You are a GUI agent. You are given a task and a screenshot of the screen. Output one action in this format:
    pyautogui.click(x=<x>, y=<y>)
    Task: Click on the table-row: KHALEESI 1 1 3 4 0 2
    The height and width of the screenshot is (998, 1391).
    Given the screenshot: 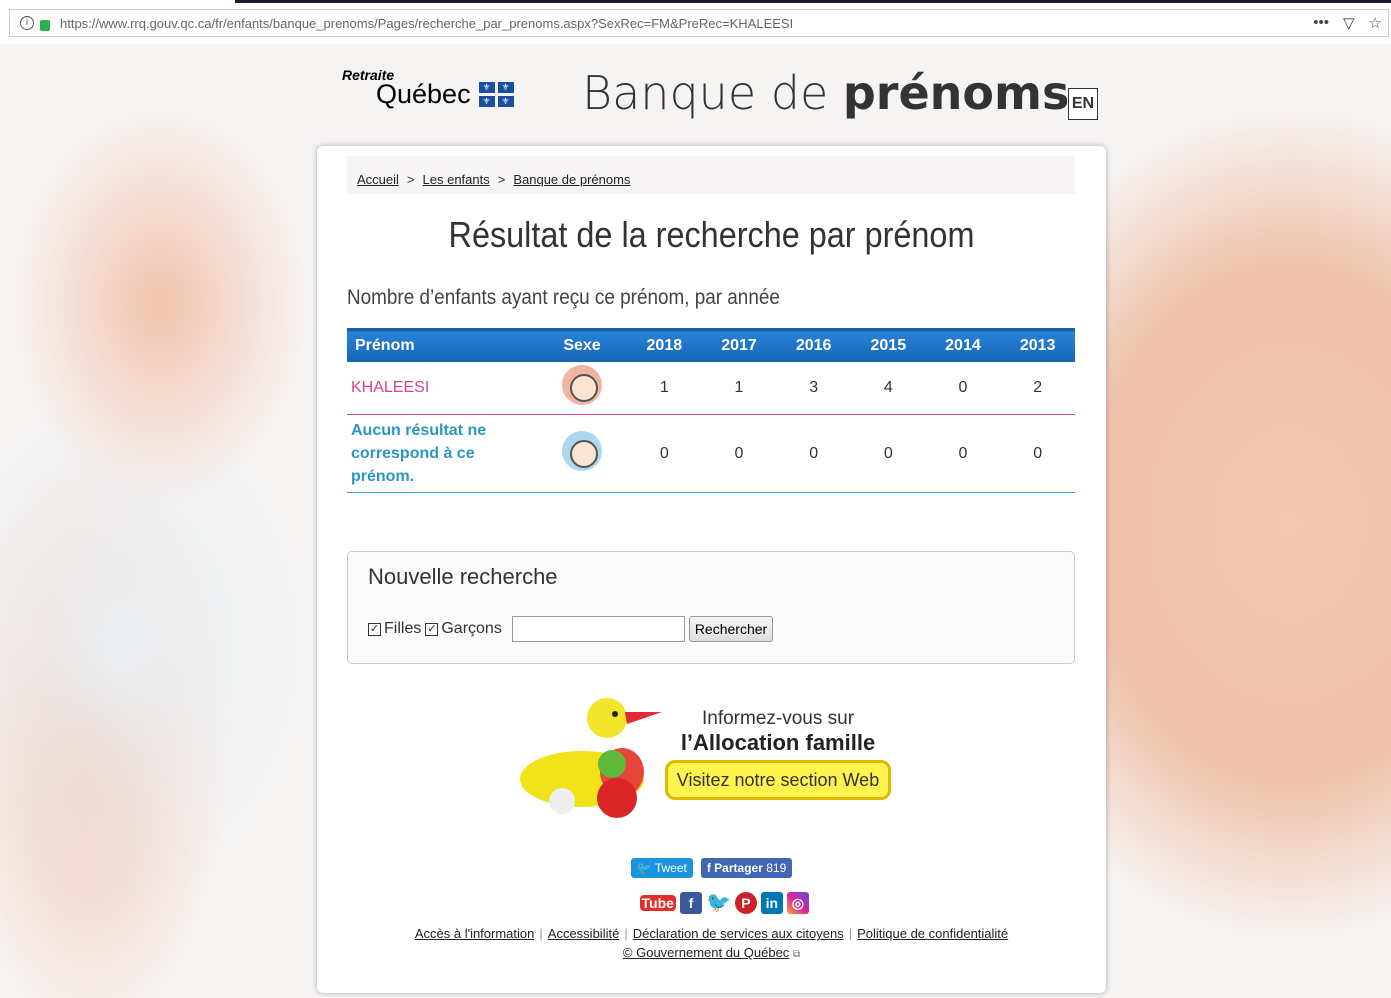 What is the action you would take?
    pyautogui.click(x=711, y=388)
    